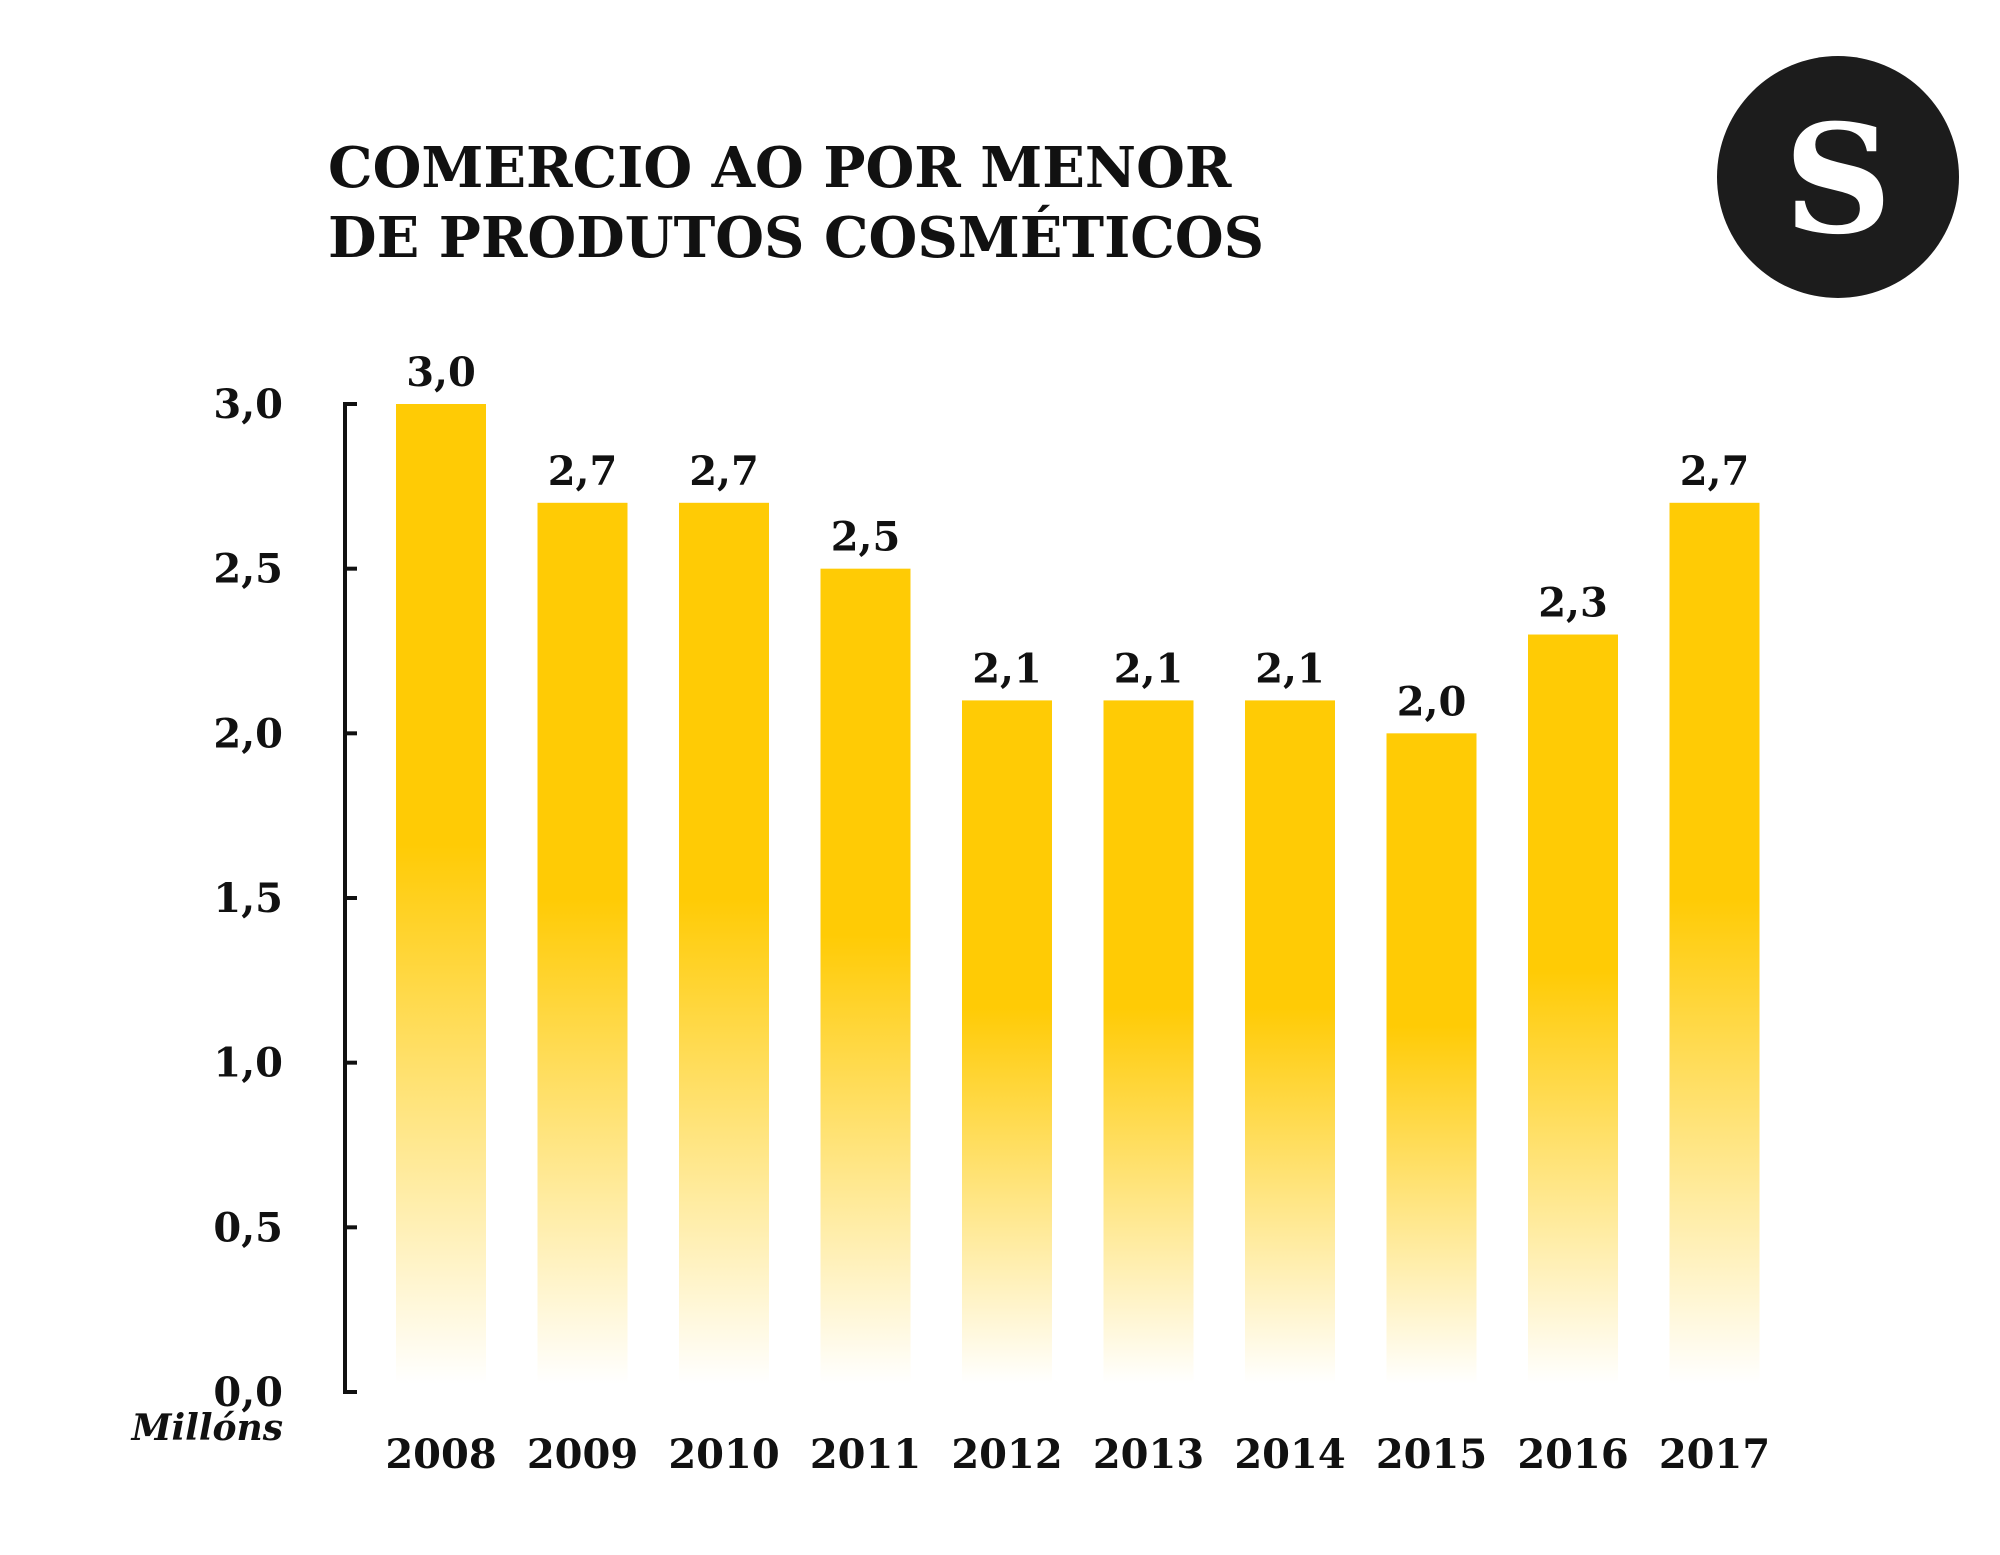 The height and width of the screenshot is (1555, 2000). I want to click on bar-2013, so click(1148, 1042).